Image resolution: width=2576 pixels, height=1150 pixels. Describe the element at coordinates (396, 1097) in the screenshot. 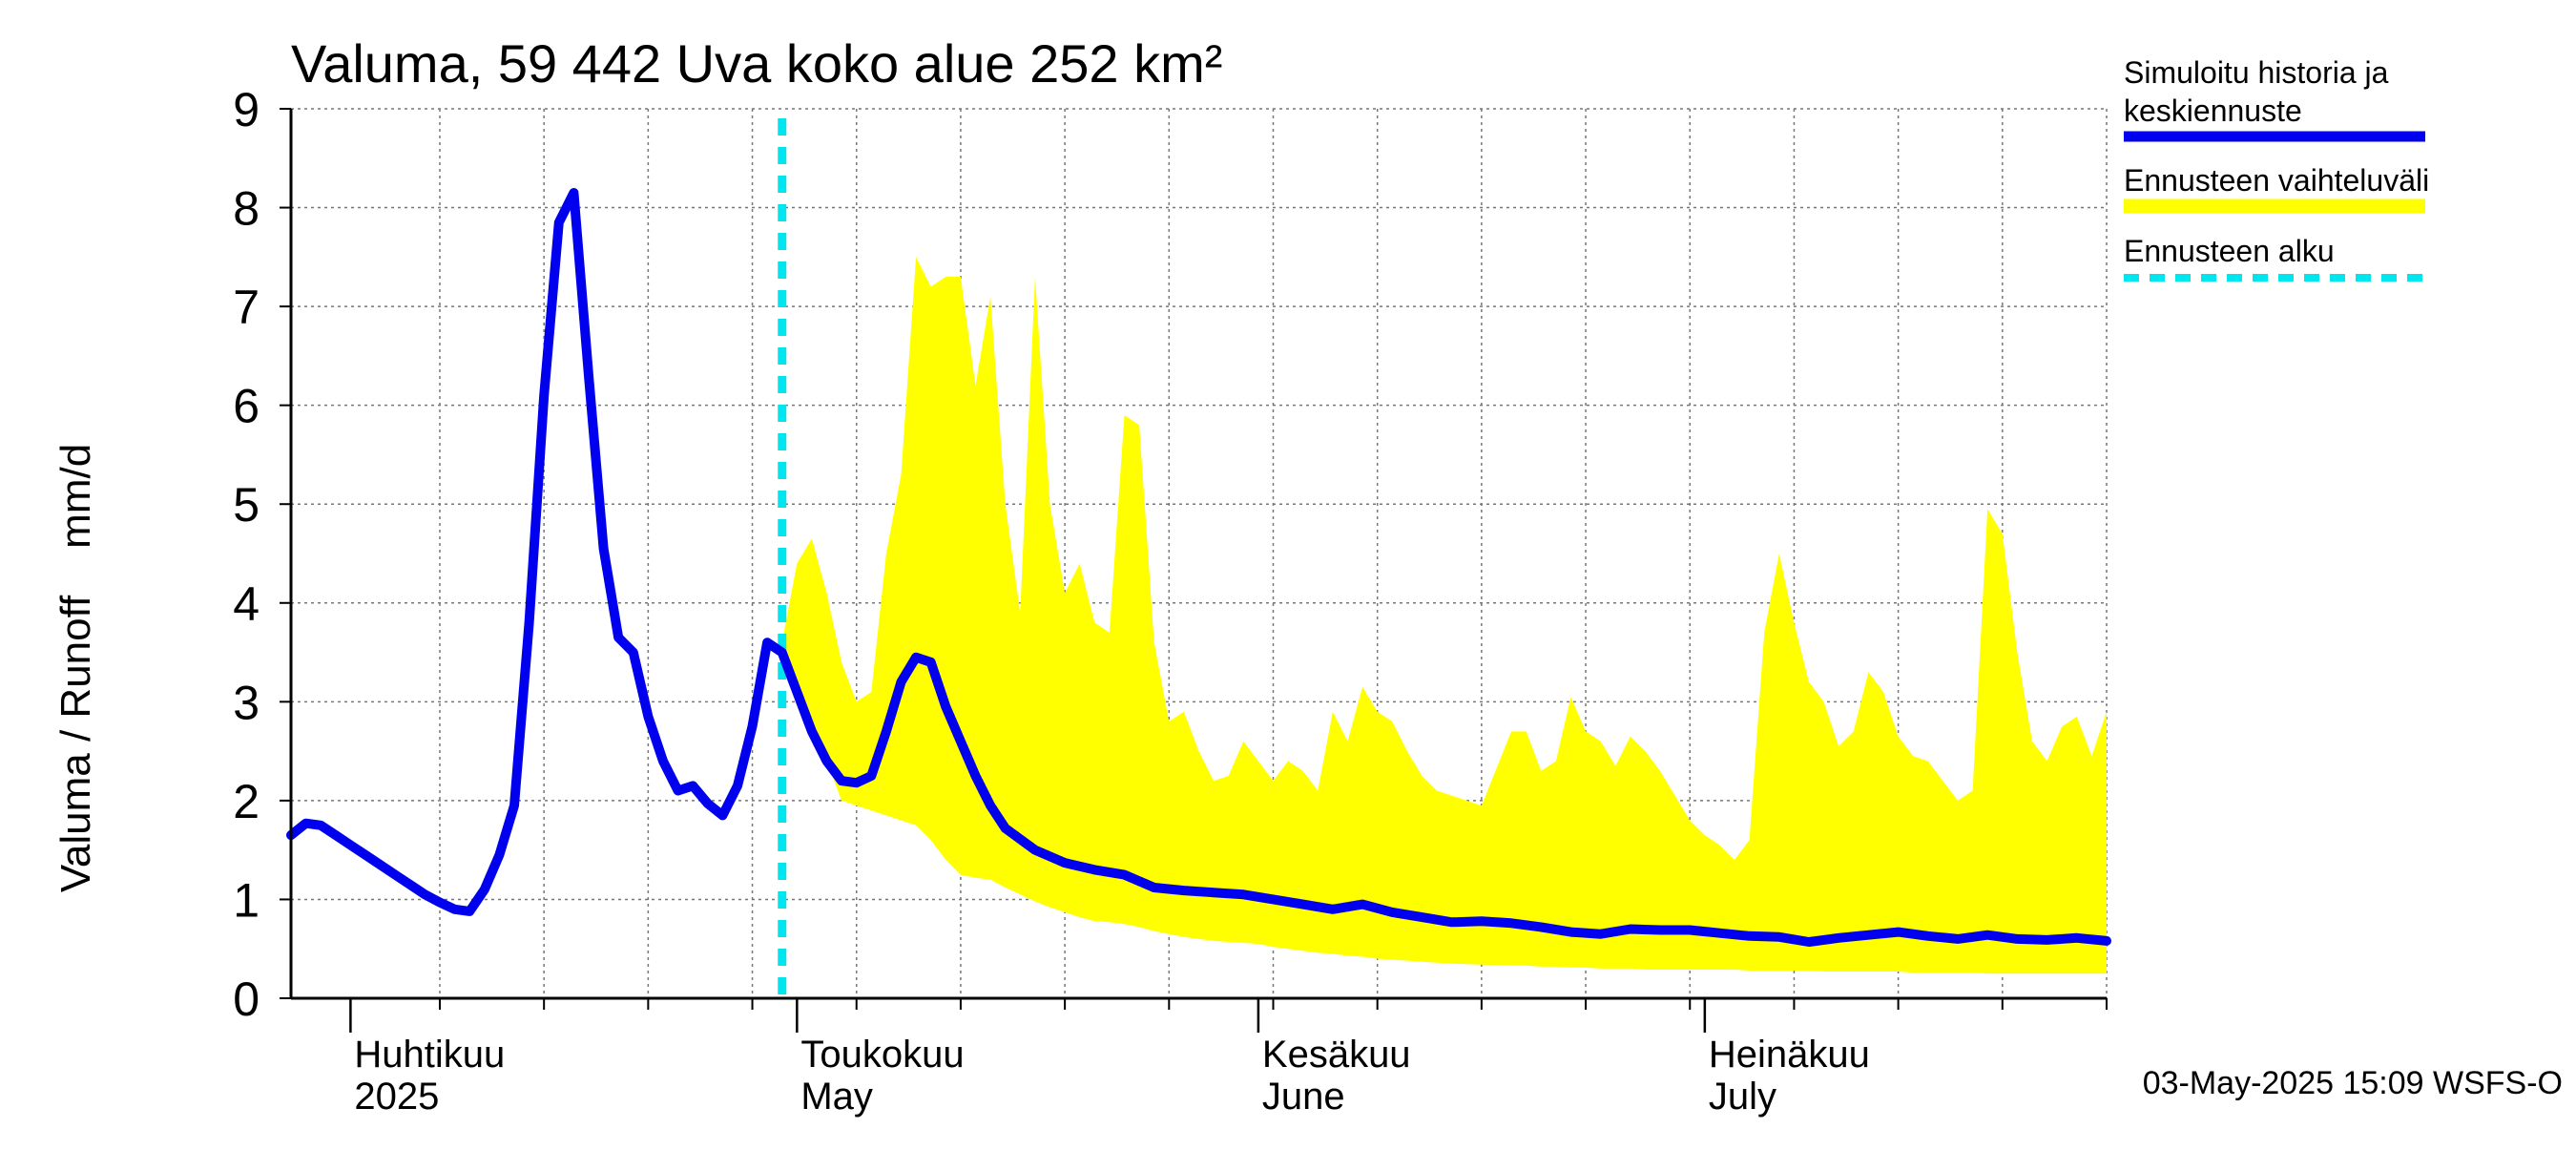

I see `x-month-sublabel: 2025` at that location.